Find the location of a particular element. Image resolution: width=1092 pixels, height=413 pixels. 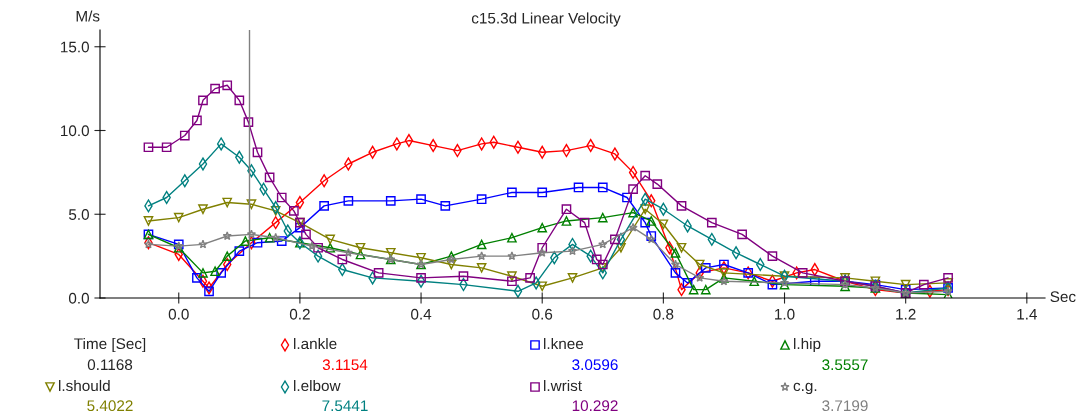

legend-label: l.knee is located at coordinates (564, 343).